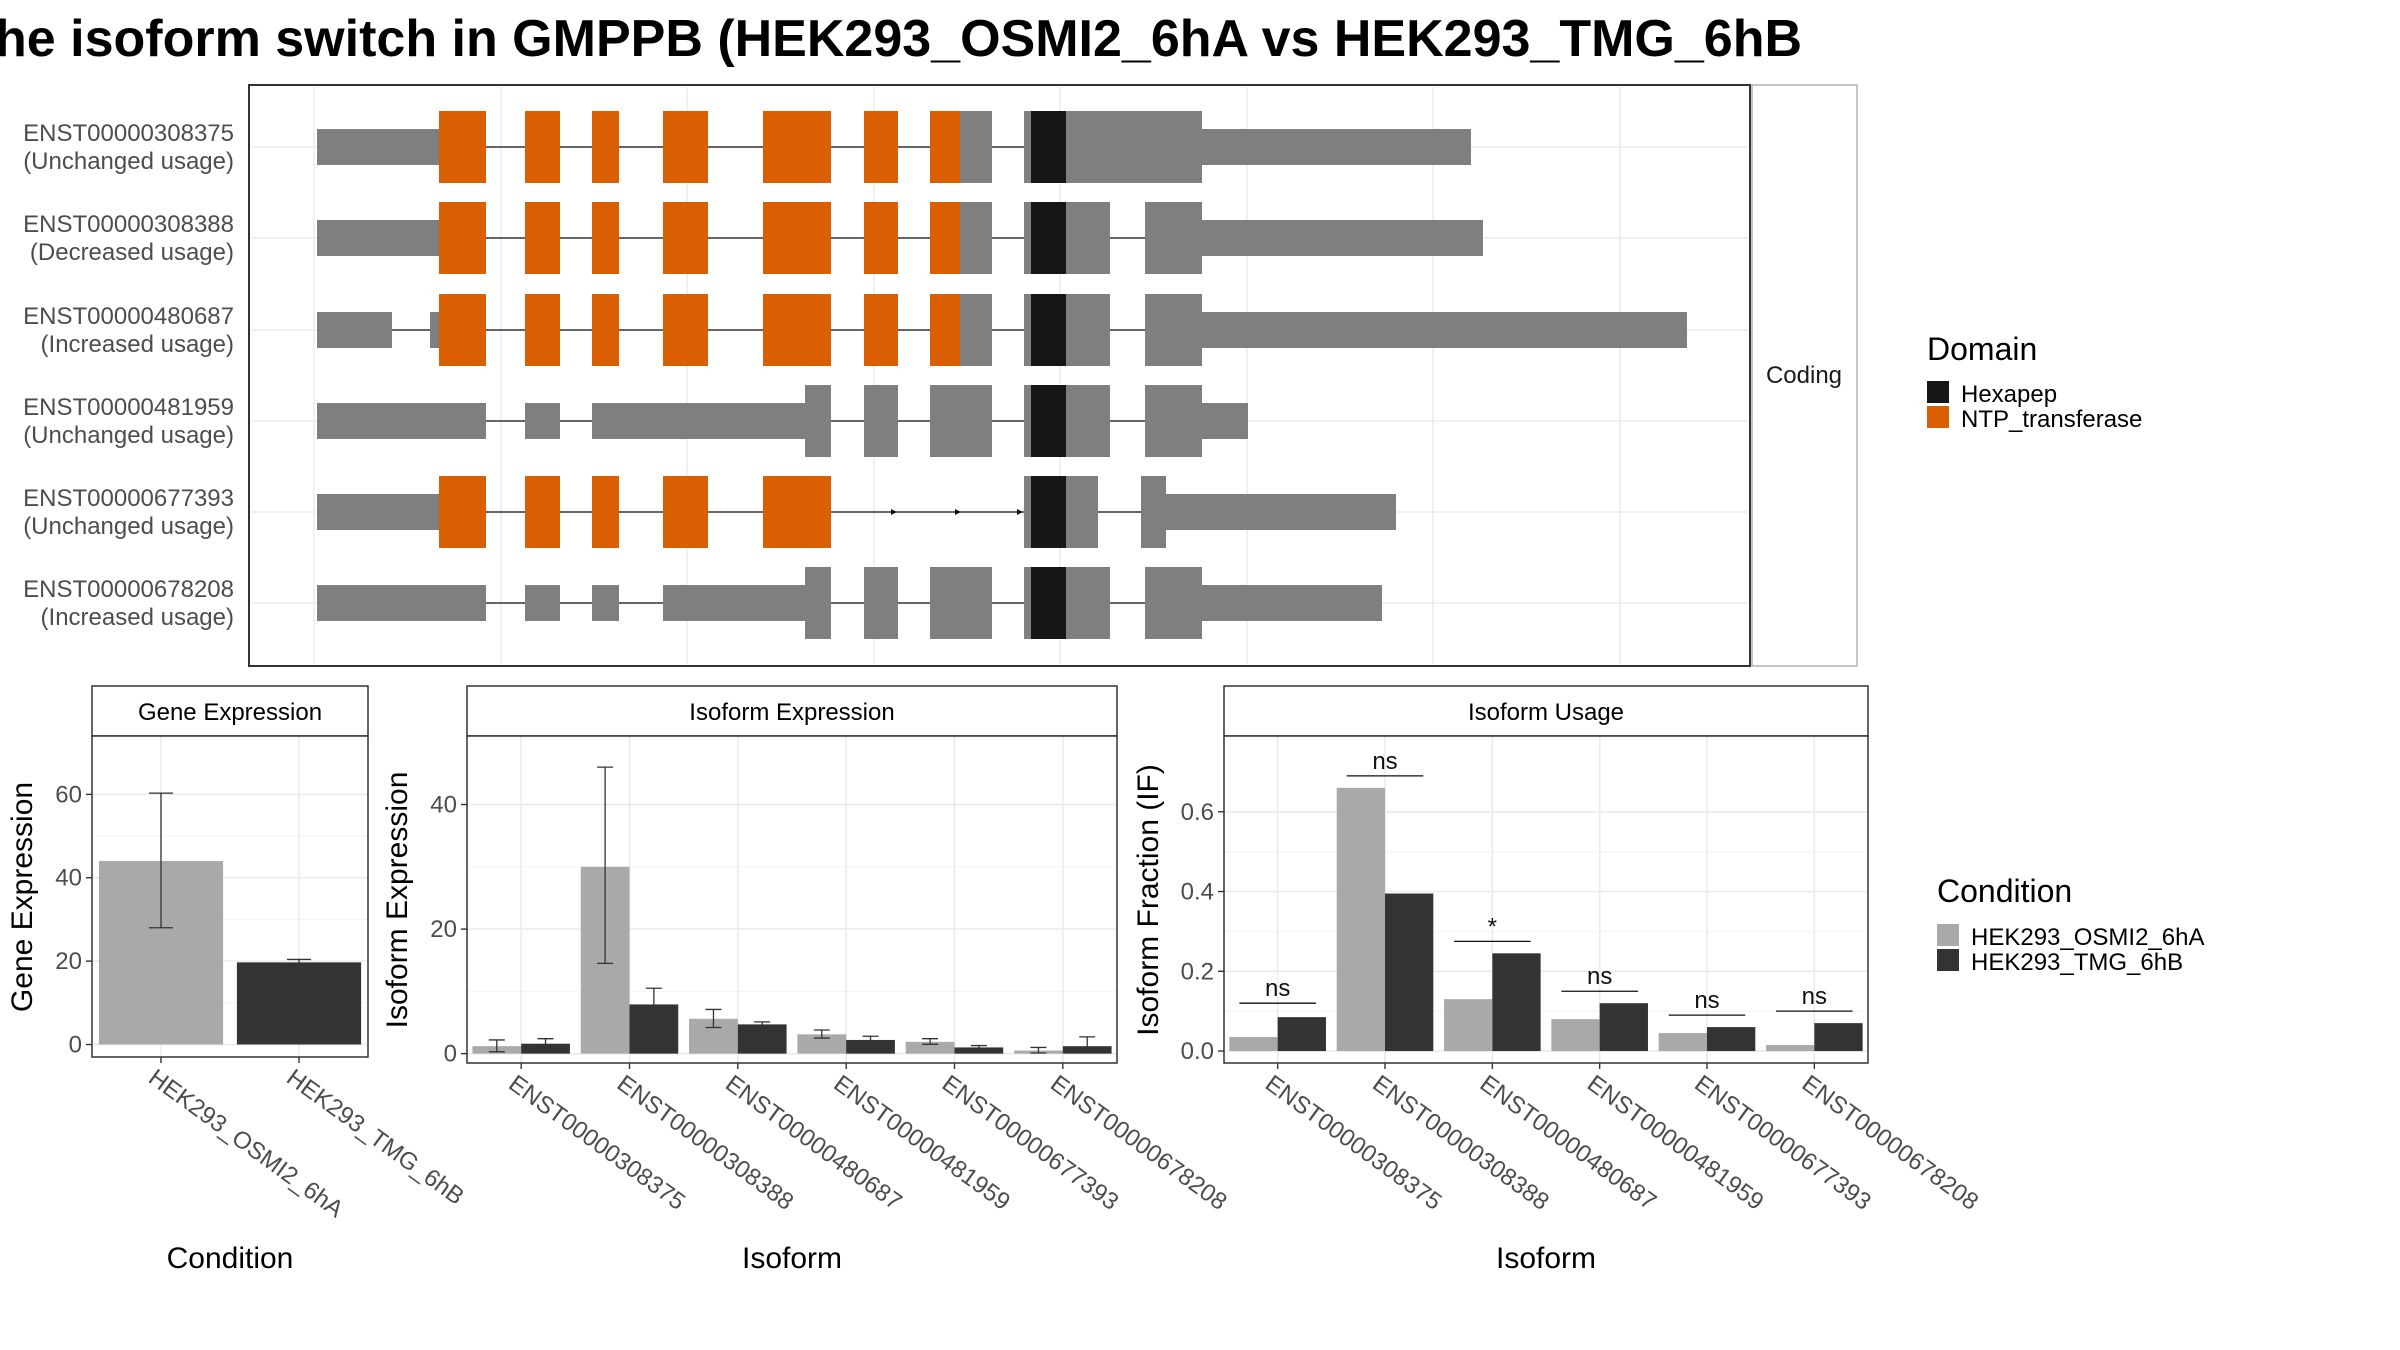 Image resolution: width=2400 pixels, height=1350 pixels. I want to click on legend-label-ntp-transferase: NTP_transferase, so click(2051, 419).